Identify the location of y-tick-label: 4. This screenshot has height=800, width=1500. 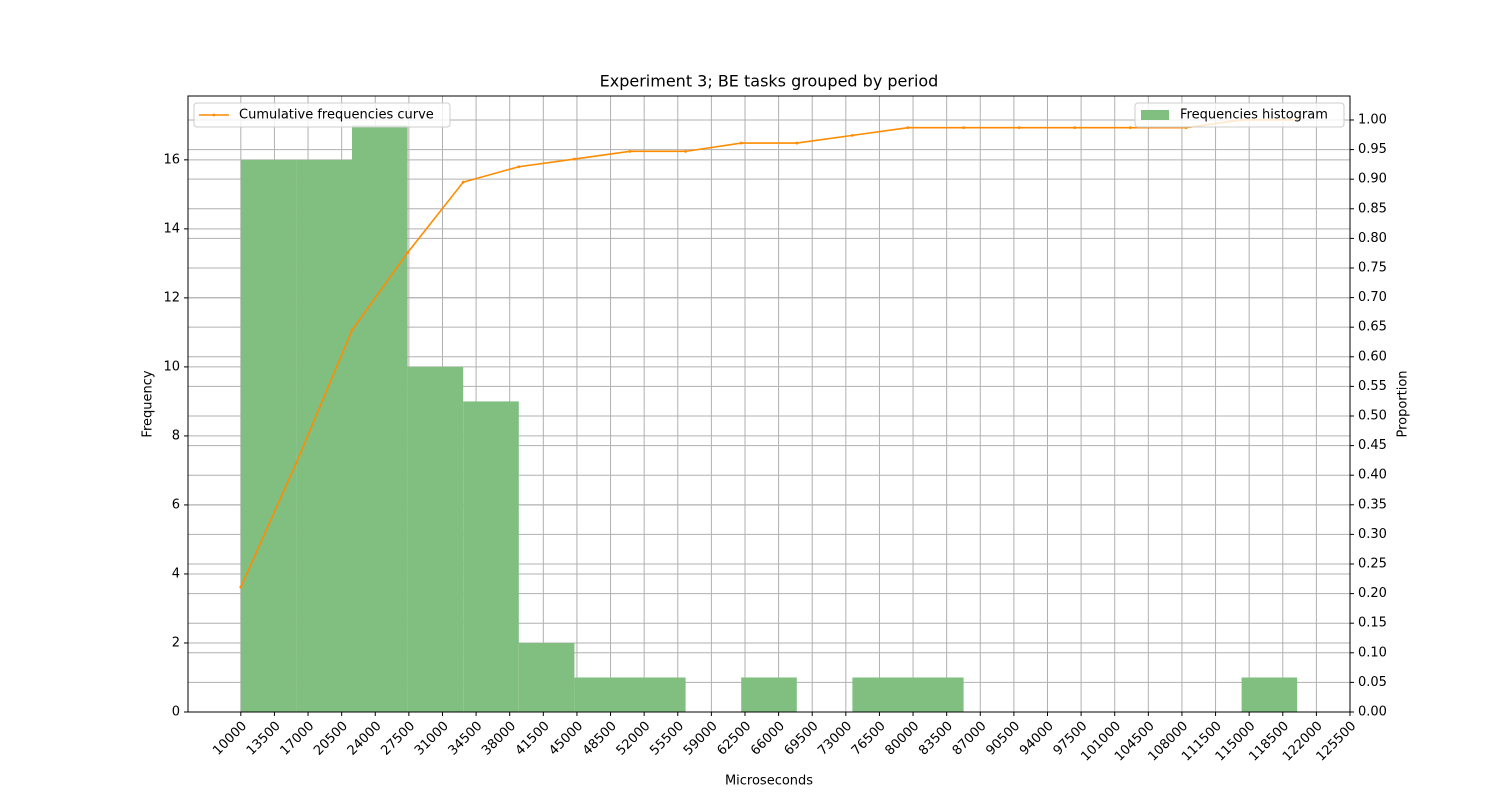
(176, 573).